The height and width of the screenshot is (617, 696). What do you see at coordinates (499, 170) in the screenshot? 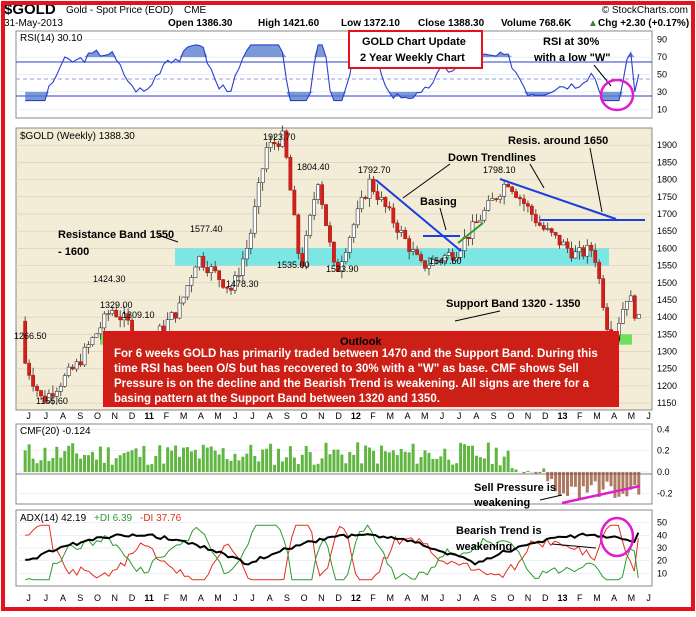
I see `price-value-label: 1798.10` at bounding box center [499, 170].